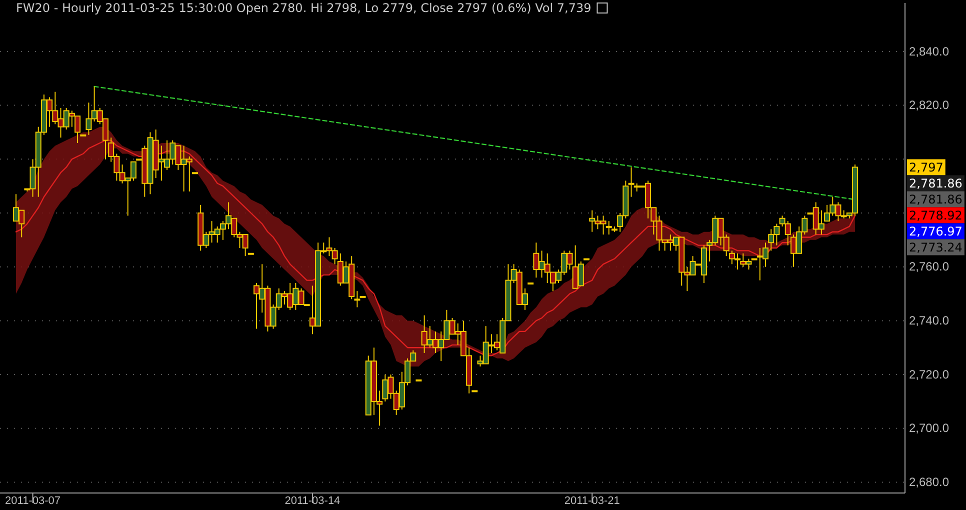 This screenshot has height=510, width=966. What do you see at coordinates (926, 167) in the screenshot?
I see `text: 2,797` at bounding box center [926, 167].